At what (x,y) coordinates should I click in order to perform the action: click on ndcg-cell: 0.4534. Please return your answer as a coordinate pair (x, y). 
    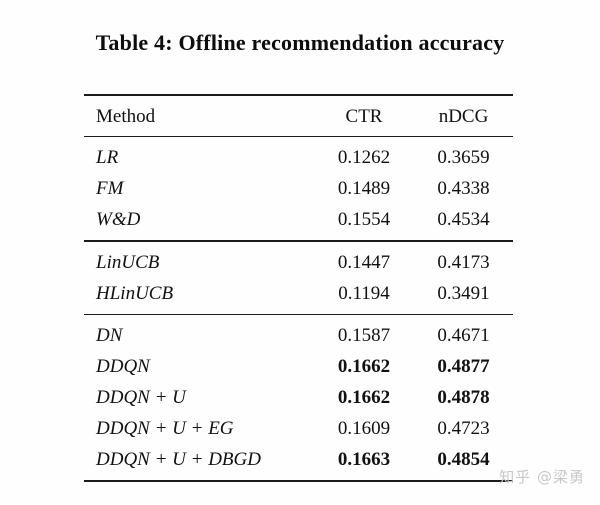
    Looking at the image, I should click on (463, 220).